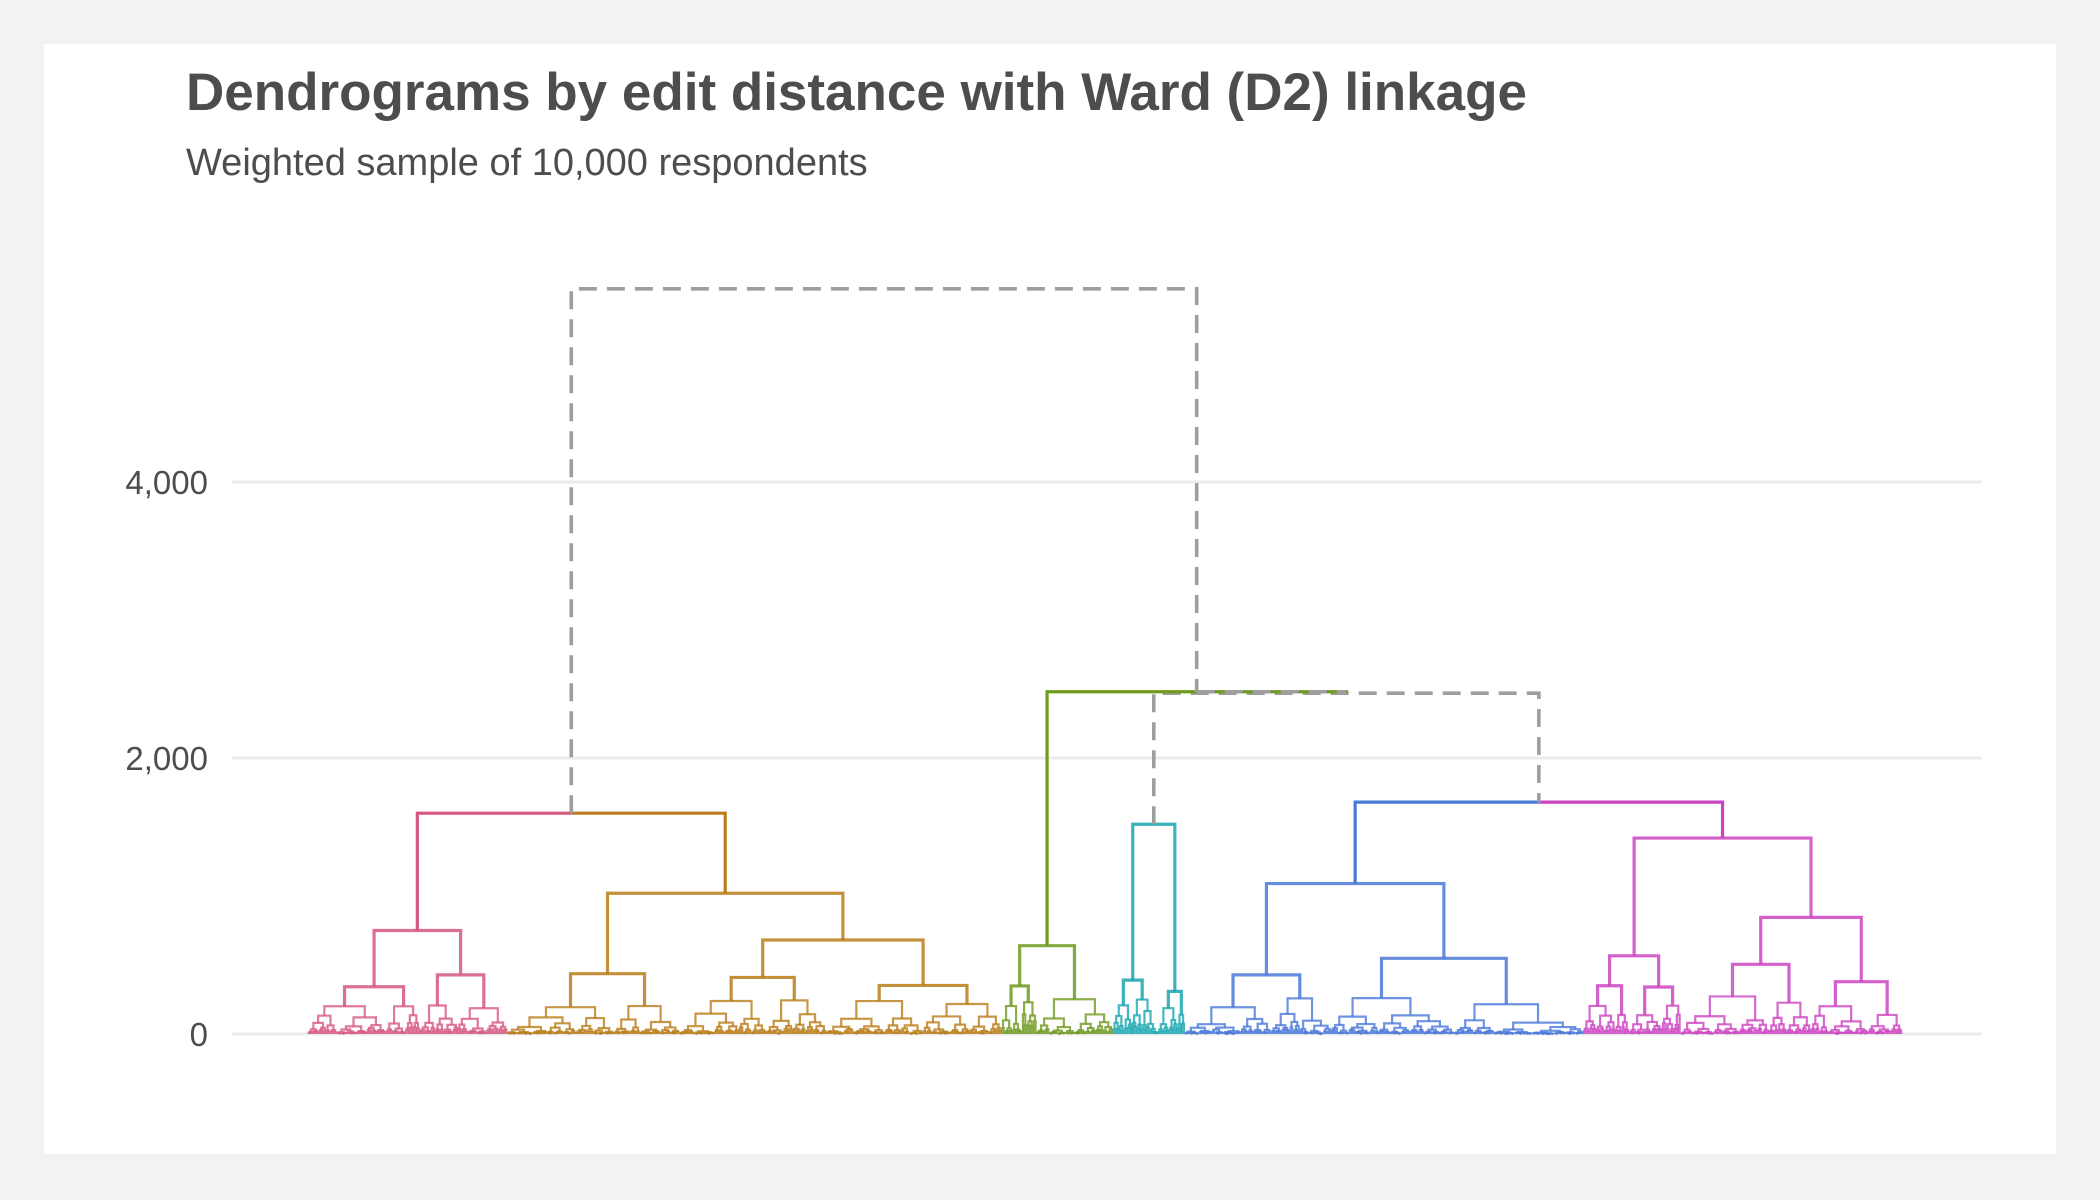  I want to click on y-tick-label: 2,000, so click(166, 758).